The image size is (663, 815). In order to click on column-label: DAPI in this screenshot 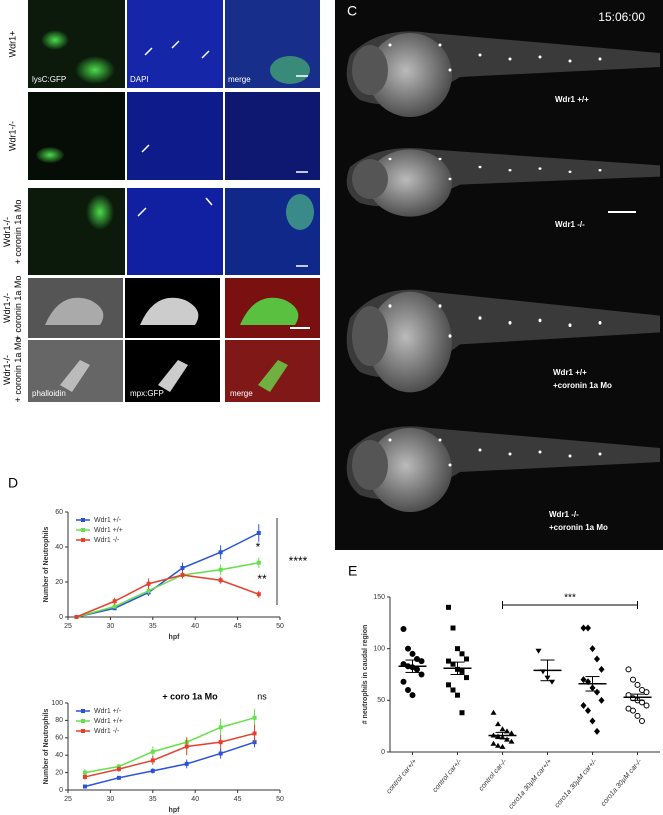, I will do `click(139, 79)`.